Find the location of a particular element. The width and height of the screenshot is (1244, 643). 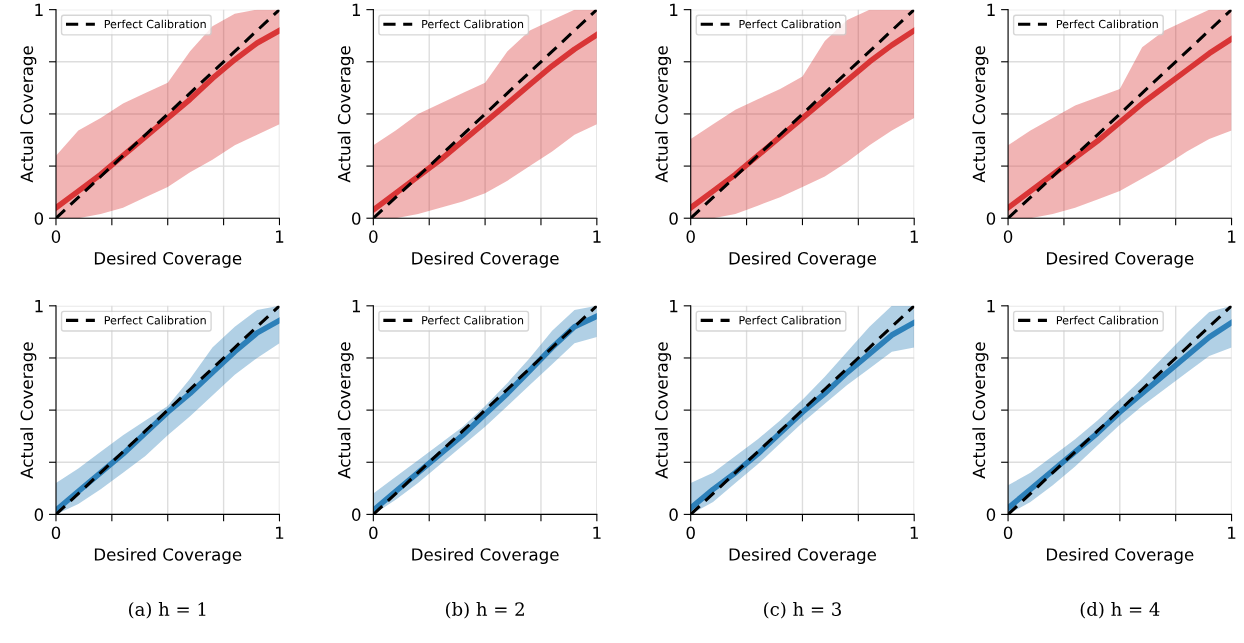

text: (a) h = 1 is located at coordinates (167, 610).